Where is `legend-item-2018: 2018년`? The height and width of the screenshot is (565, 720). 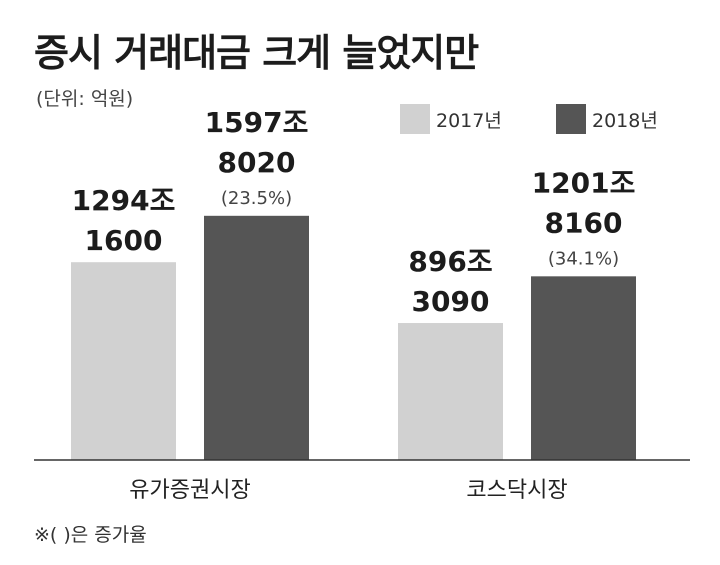 legend-item-2018: 2018년 is located at coordinates (607, 119).